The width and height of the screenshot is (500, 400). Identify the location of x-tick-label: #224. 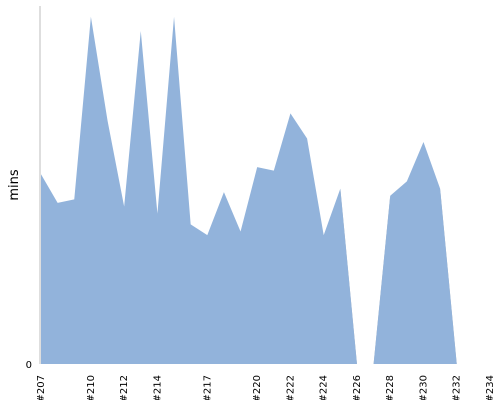
(324, 387).